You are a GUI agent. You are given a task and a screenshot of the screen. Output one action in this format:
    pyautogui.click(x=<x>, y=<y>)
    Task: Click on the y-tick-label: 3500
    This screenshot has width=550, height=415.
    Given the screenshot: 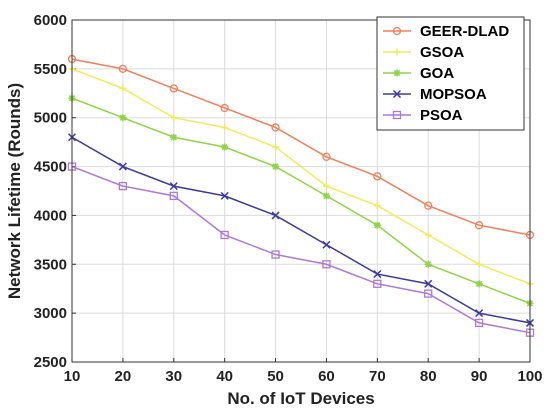 What is the action you would take?
    pyautogui.click(x=50, y=264)
    